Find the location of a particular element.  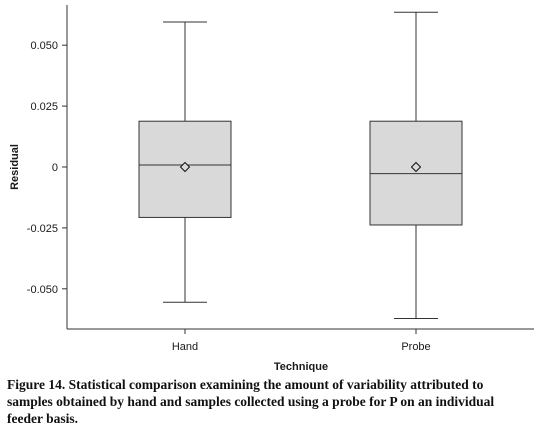

y-tick-label: 0.050 is located at coordinates (44, 46).